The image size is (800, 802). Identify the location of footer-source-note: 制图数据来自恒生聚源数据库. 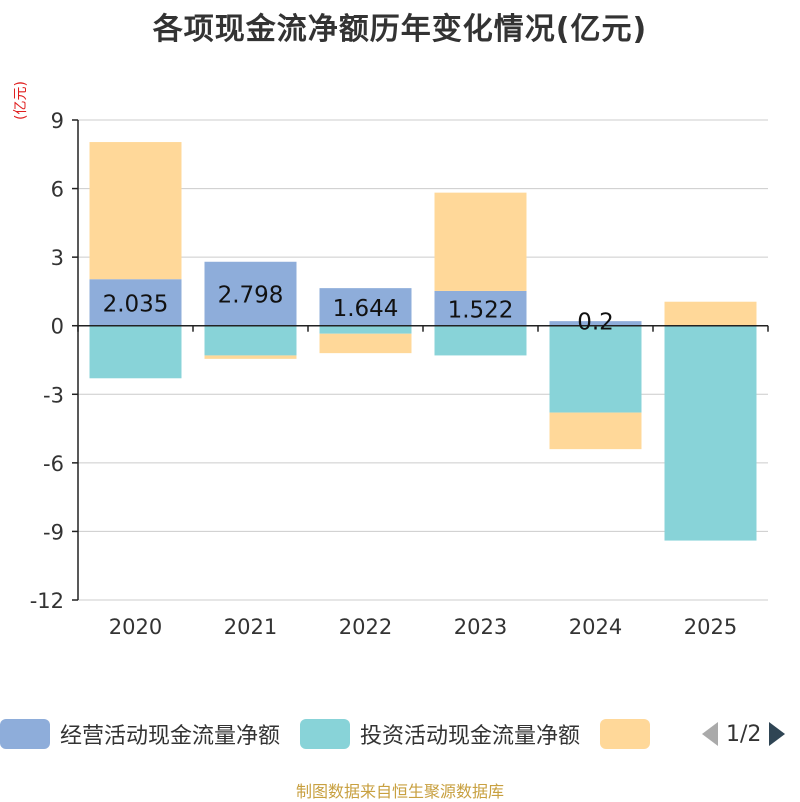
(399, 791).